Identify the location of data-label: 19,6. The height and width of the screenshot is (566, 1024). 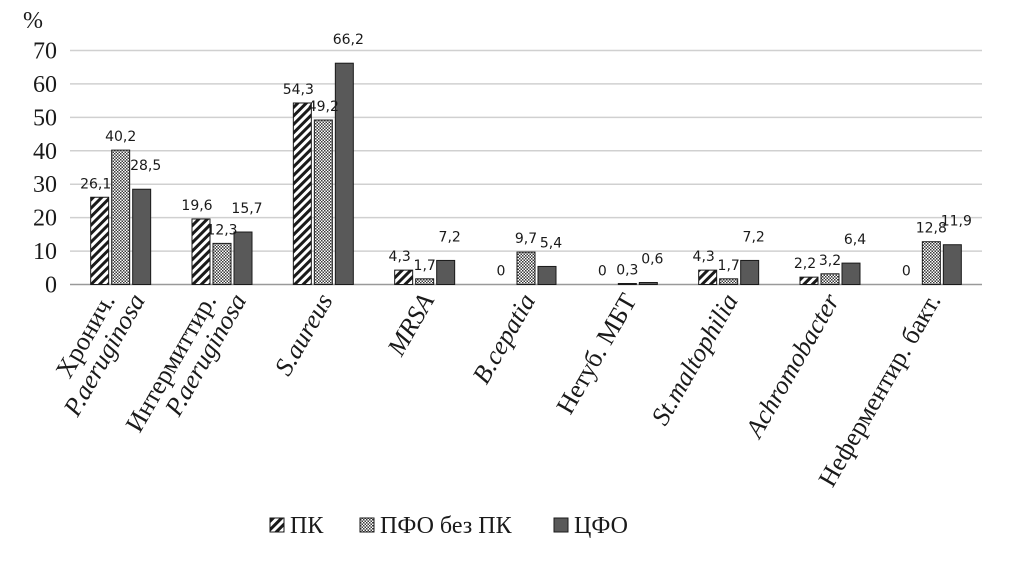
(196, 206).